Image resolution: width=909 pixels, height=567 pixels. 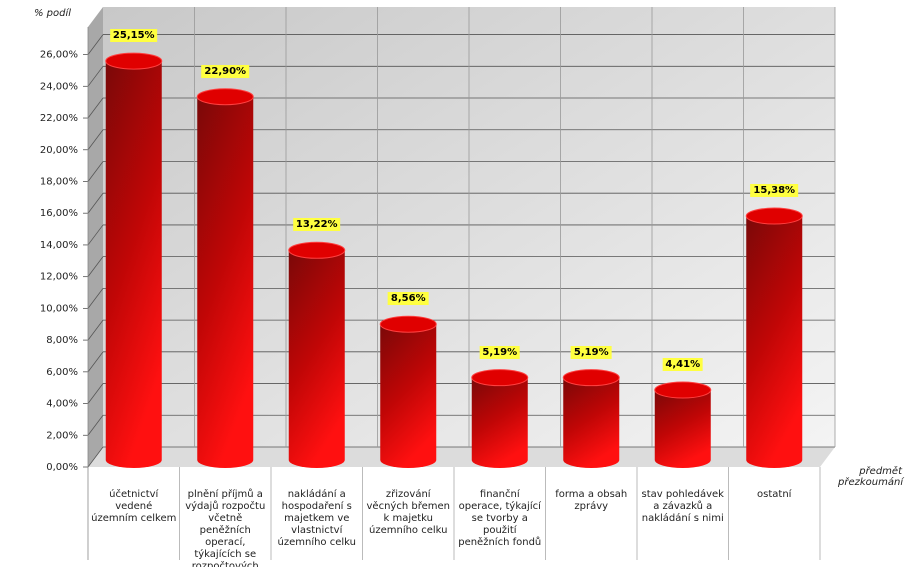 I want to click on y-tick-label: 2,00%, so click(x=62, y=435).